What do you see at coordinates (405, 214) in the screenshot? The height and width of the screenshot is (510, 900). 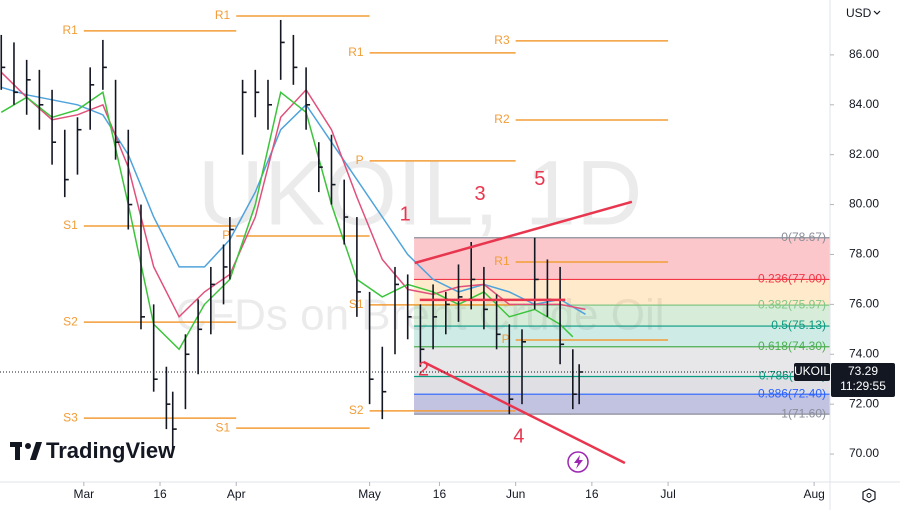 I see `wave-label: 1` at bounding box center [405, 214].